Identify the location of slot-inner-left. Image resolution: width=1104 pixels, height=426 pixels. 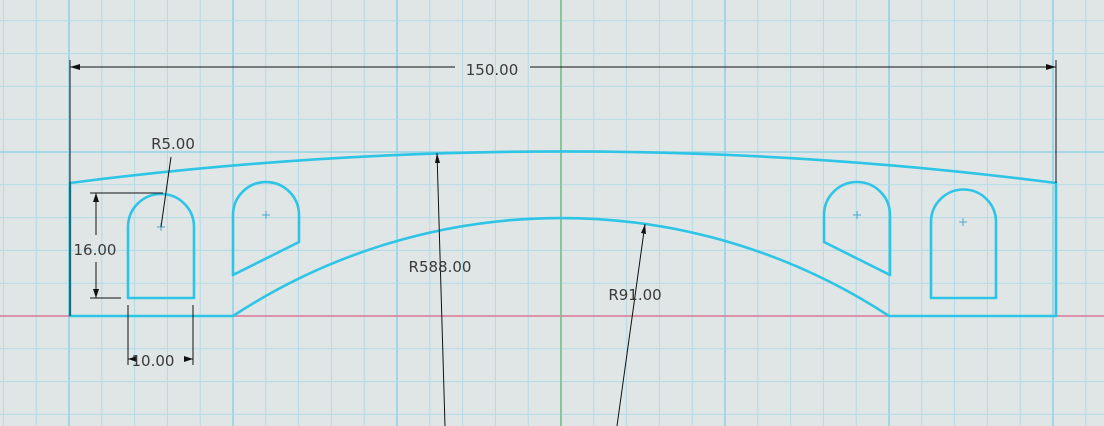
(266, 228).